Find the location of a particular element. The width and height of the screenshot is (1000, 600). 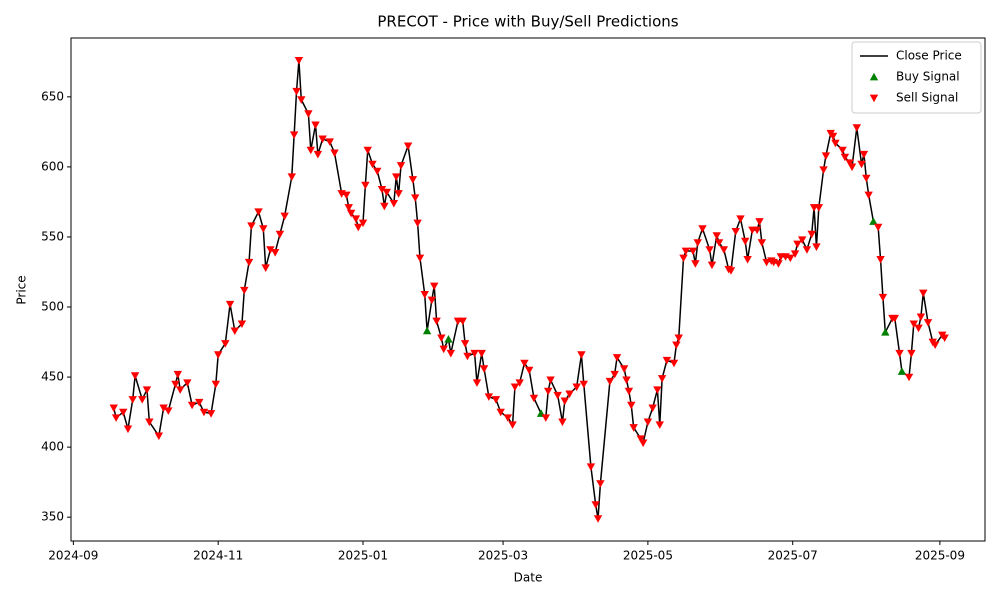

y-tick-label: 600 is located at coordinates (52, 166).